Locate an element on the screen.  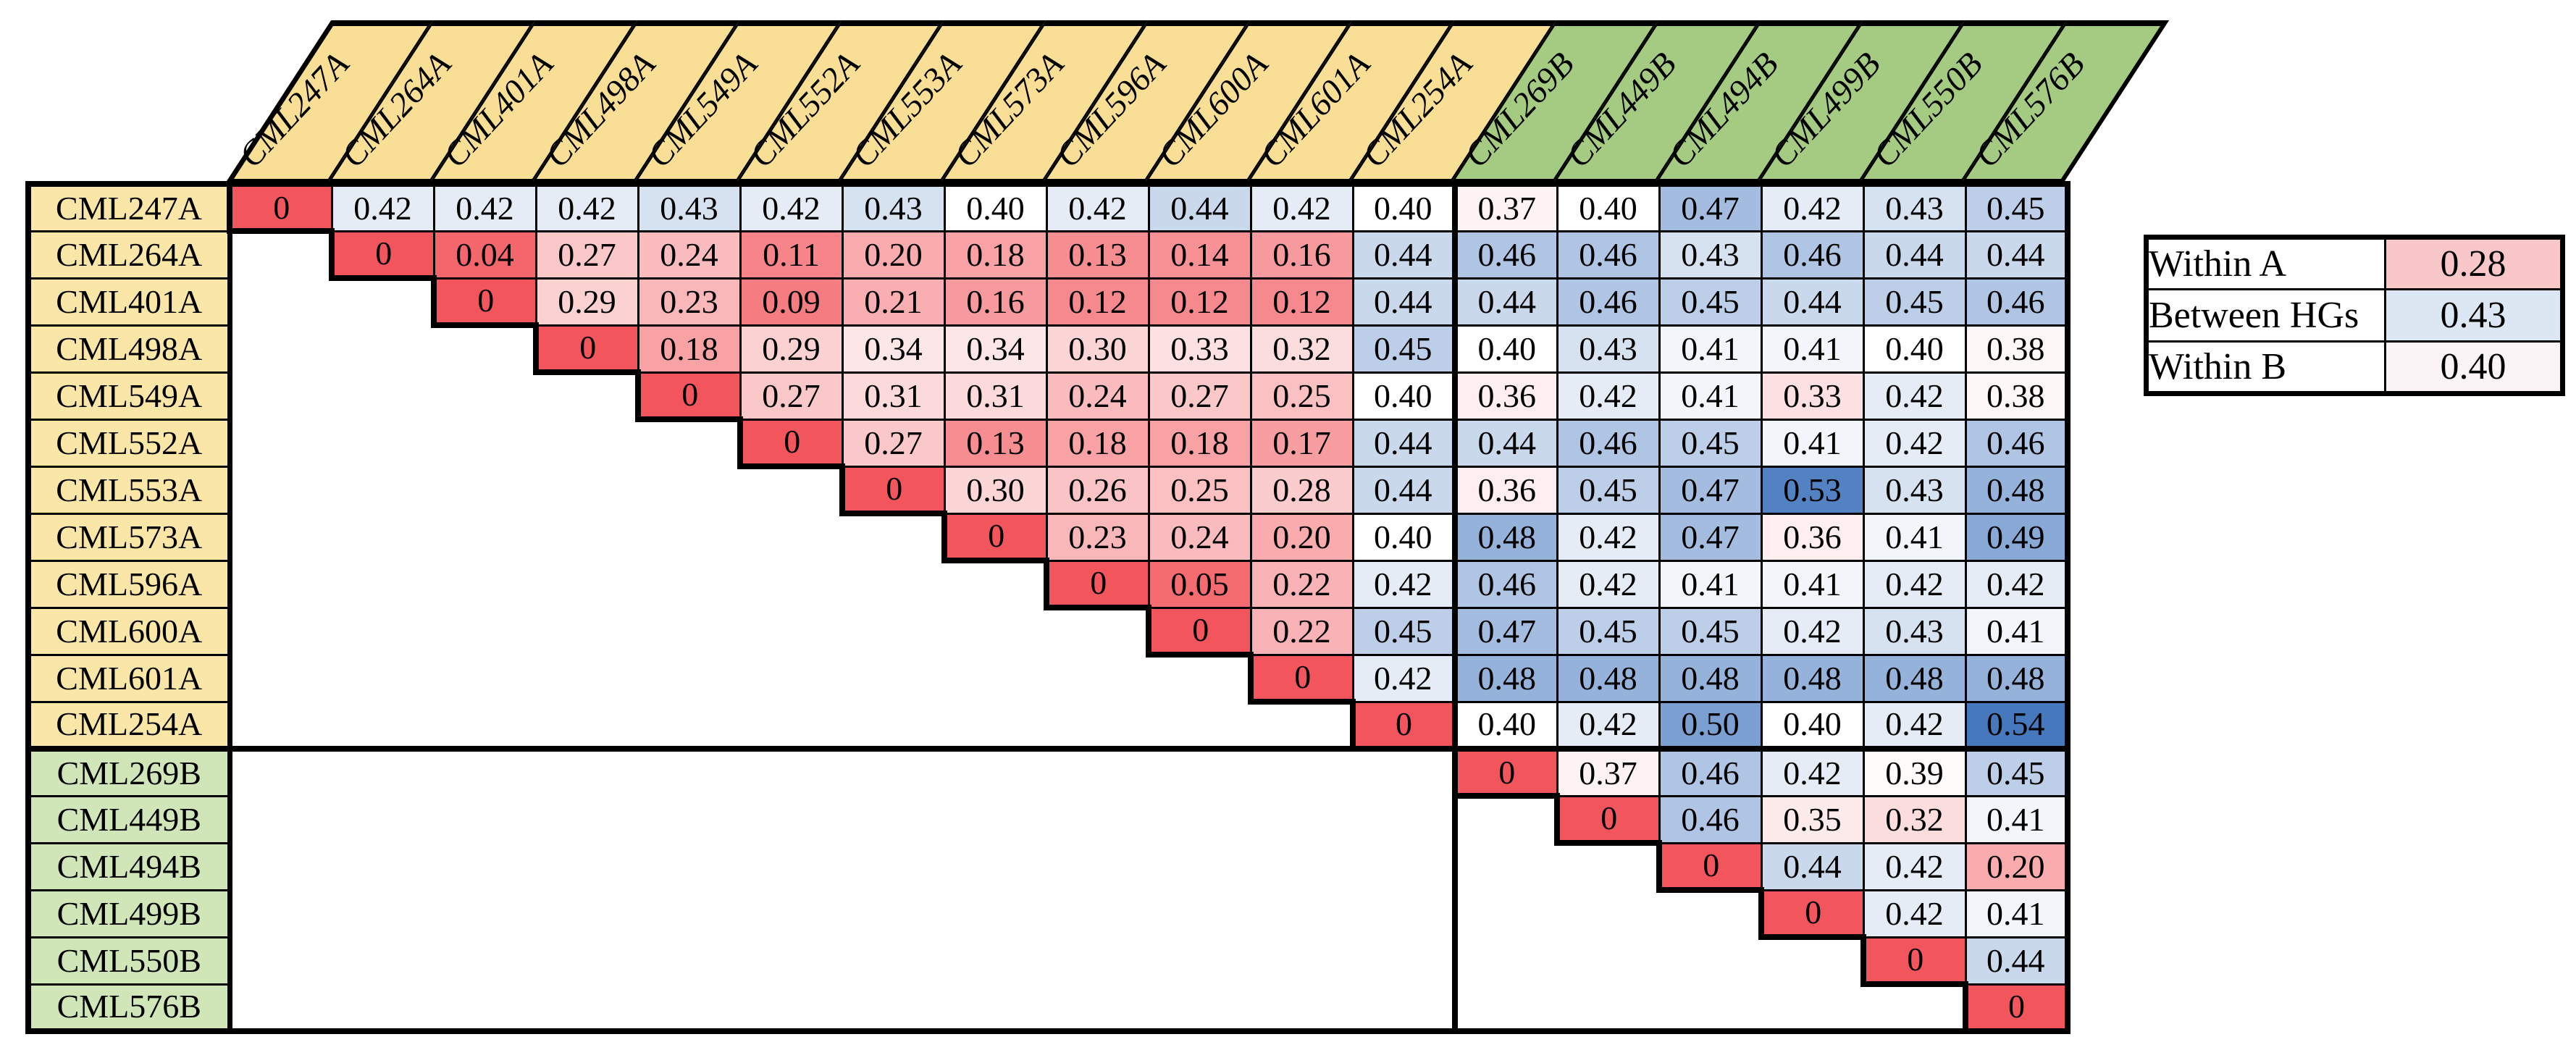
matrix-cell: 0.16 is located at coordinates (995, 302).